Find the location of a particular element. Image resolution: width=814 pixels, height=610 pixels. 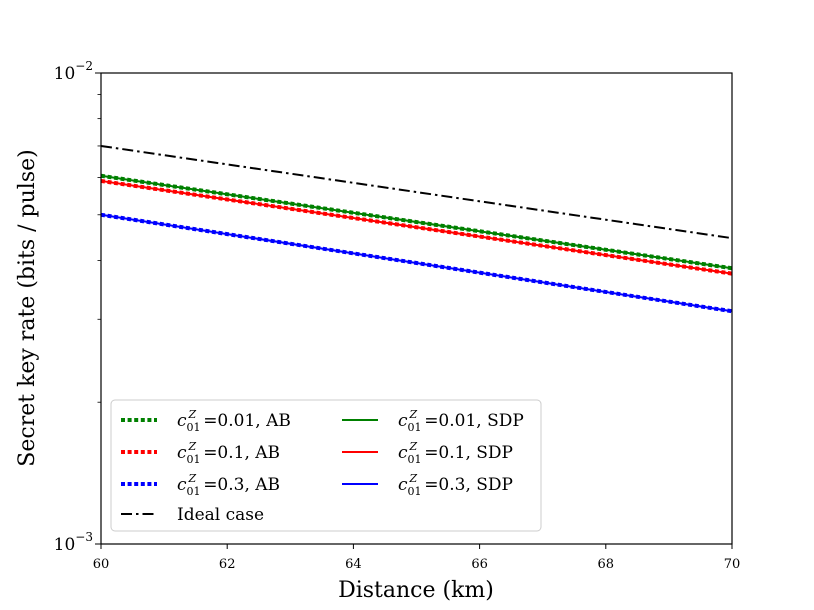

legend-label-4: Ideal case is located at coordinates (220, 515).